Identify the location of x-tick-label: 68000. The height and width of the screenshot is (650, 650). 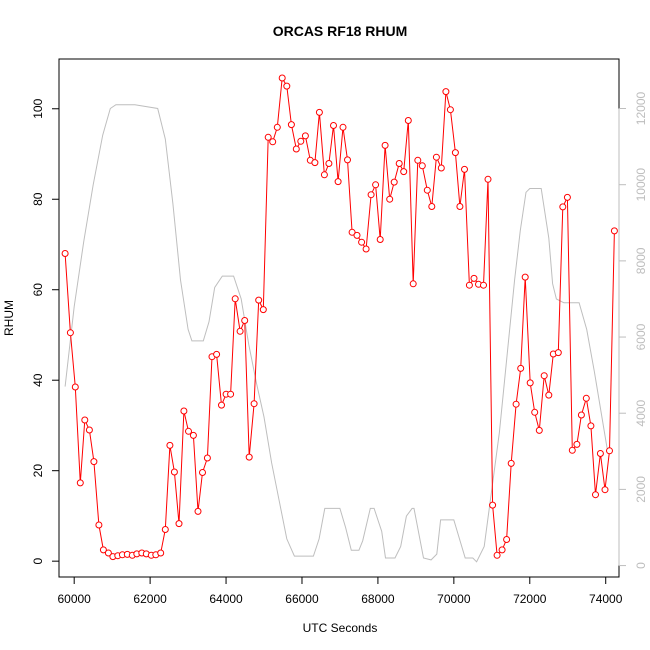
(378, 599).